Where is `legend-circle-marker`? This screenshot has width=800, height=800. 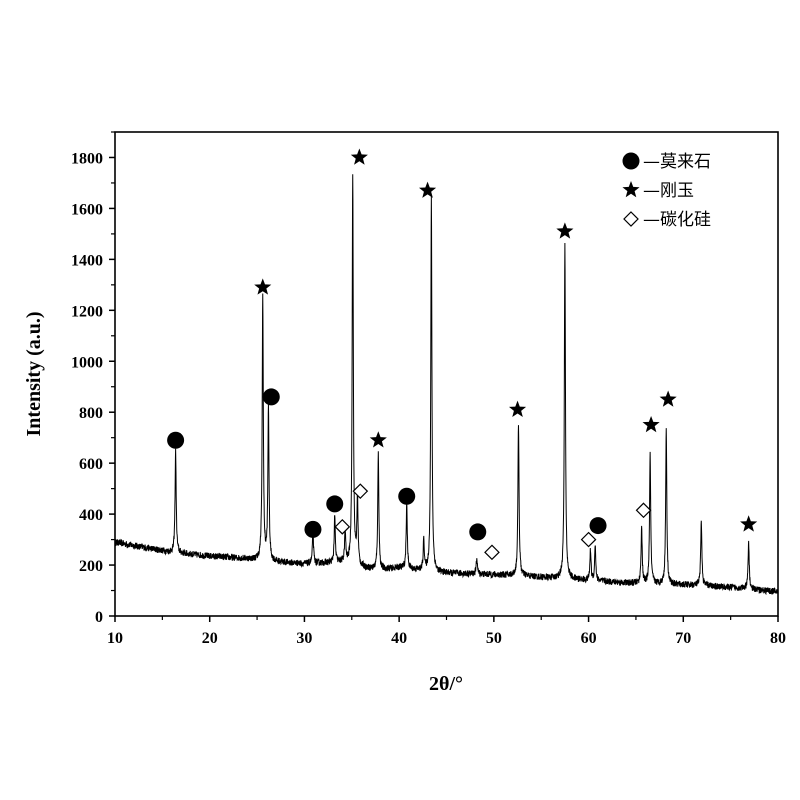
legend-circle-marker is located at coordinates (631, 161).